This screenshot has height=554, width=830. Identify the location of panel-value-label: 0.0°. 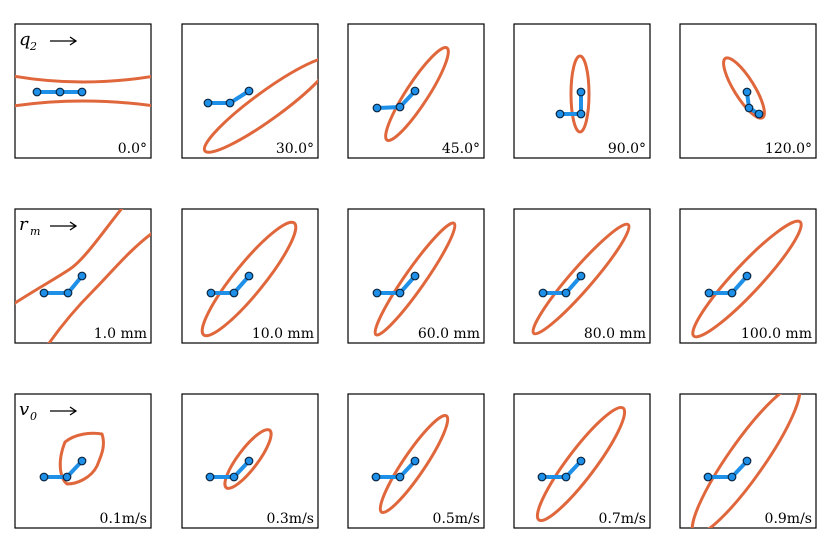
(132, 149).